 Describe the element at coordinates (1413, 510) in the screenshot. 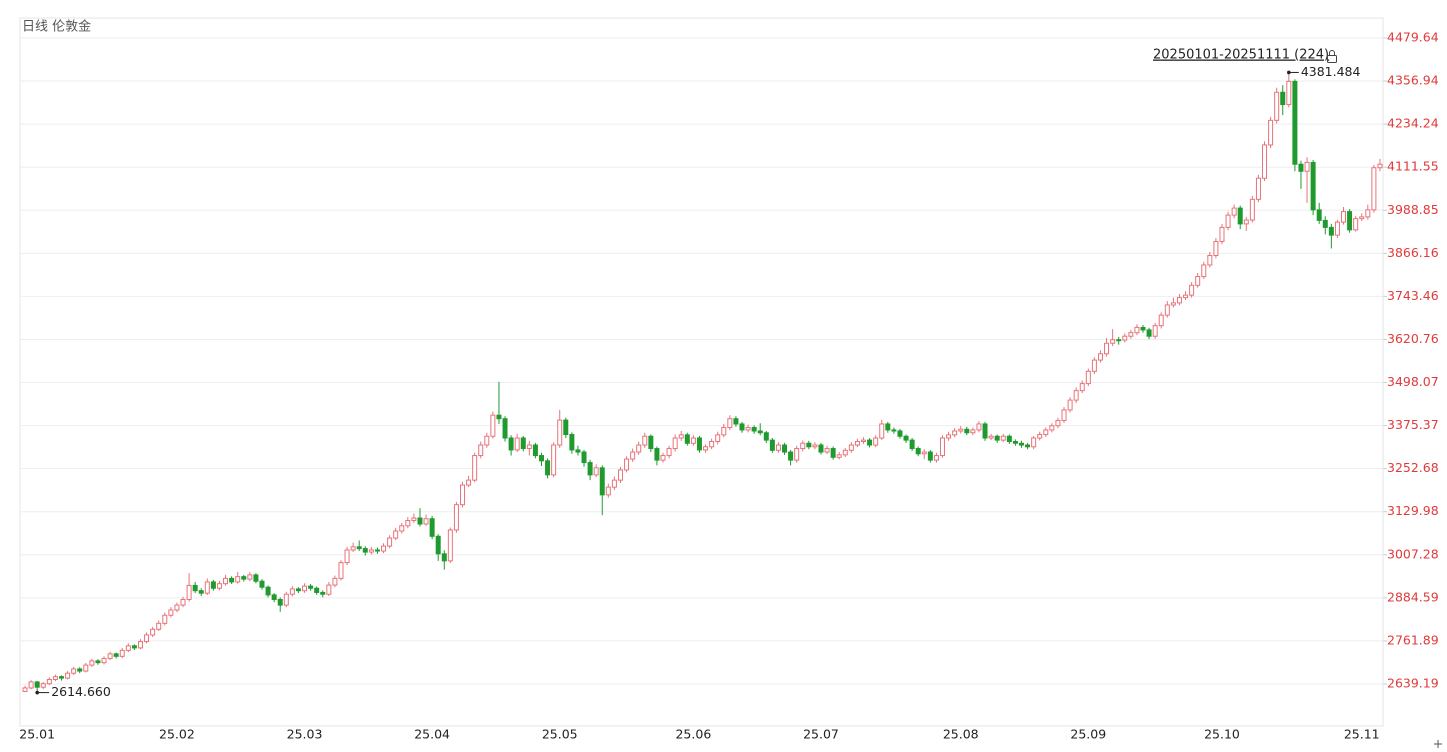

I see `y-tick-label: 3129.98` at that location.